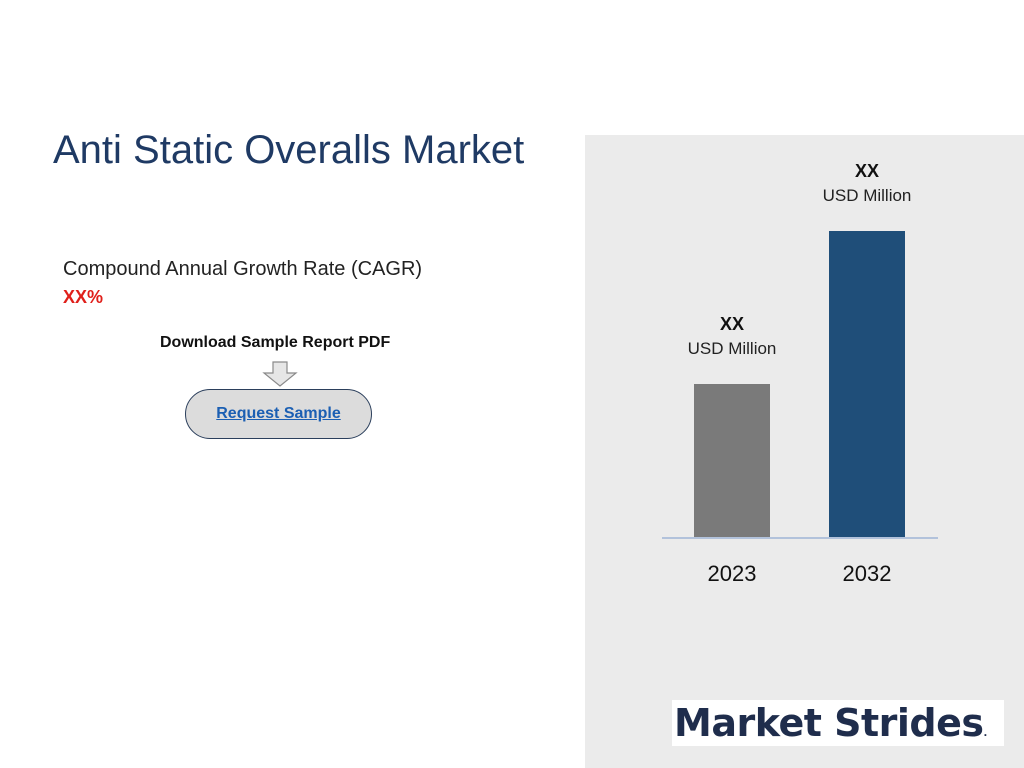  I want to click on cagr-value: XX%, so click(83, 297).